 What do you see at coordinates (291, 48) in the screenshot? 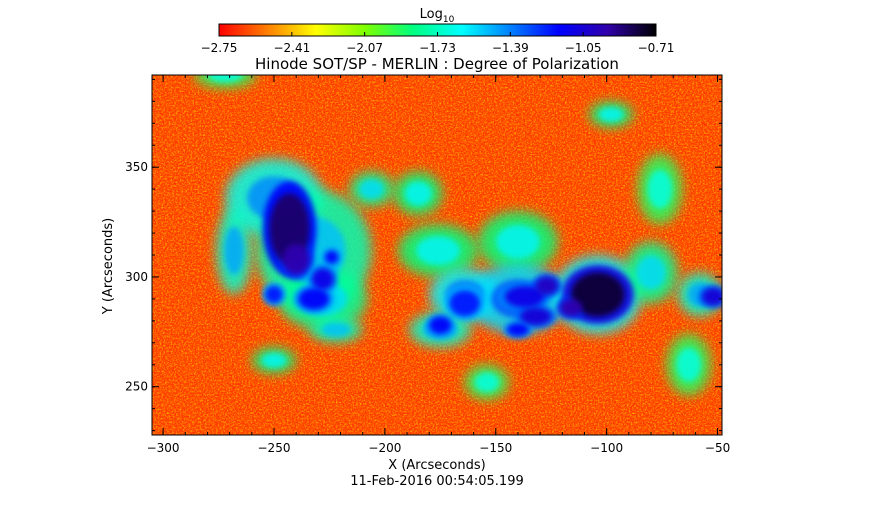
I see `colorbar-tick-label: −2.41` at bounding box center [291, 48].